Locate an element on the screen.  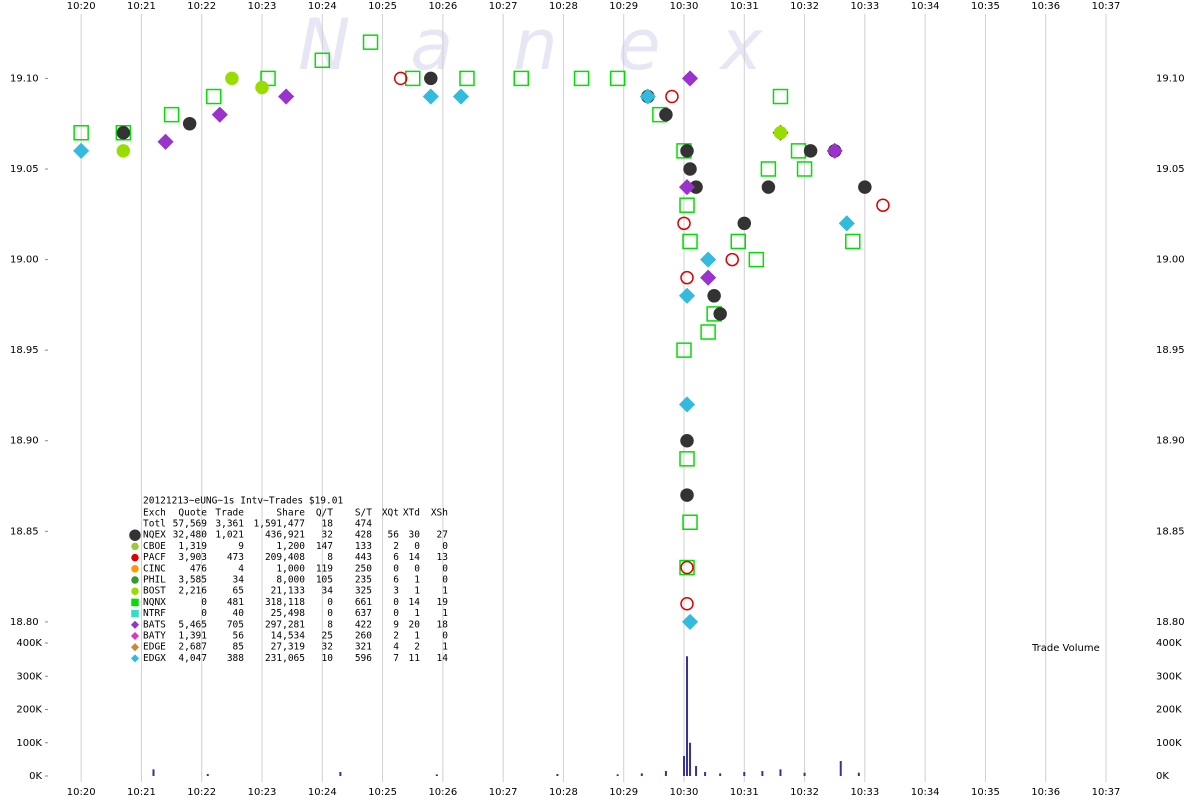
y-tick-label: 18.85 is located at coordinates (1170, 531).